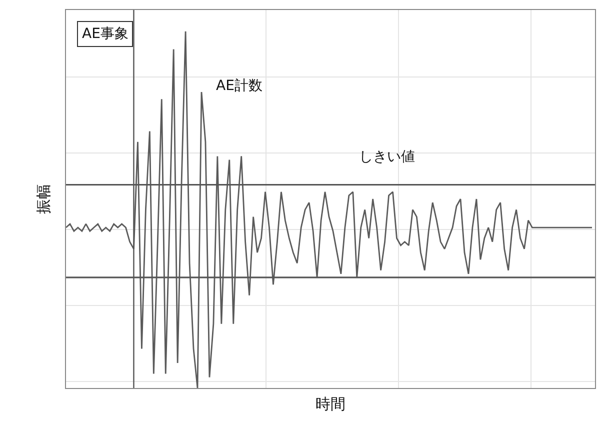 The height and width of the screenshot is (429, 597). What do you see at coordinates (239, 86) in the screenshot?
I see `annotation: AE計数` at bounding box center [239, 86].